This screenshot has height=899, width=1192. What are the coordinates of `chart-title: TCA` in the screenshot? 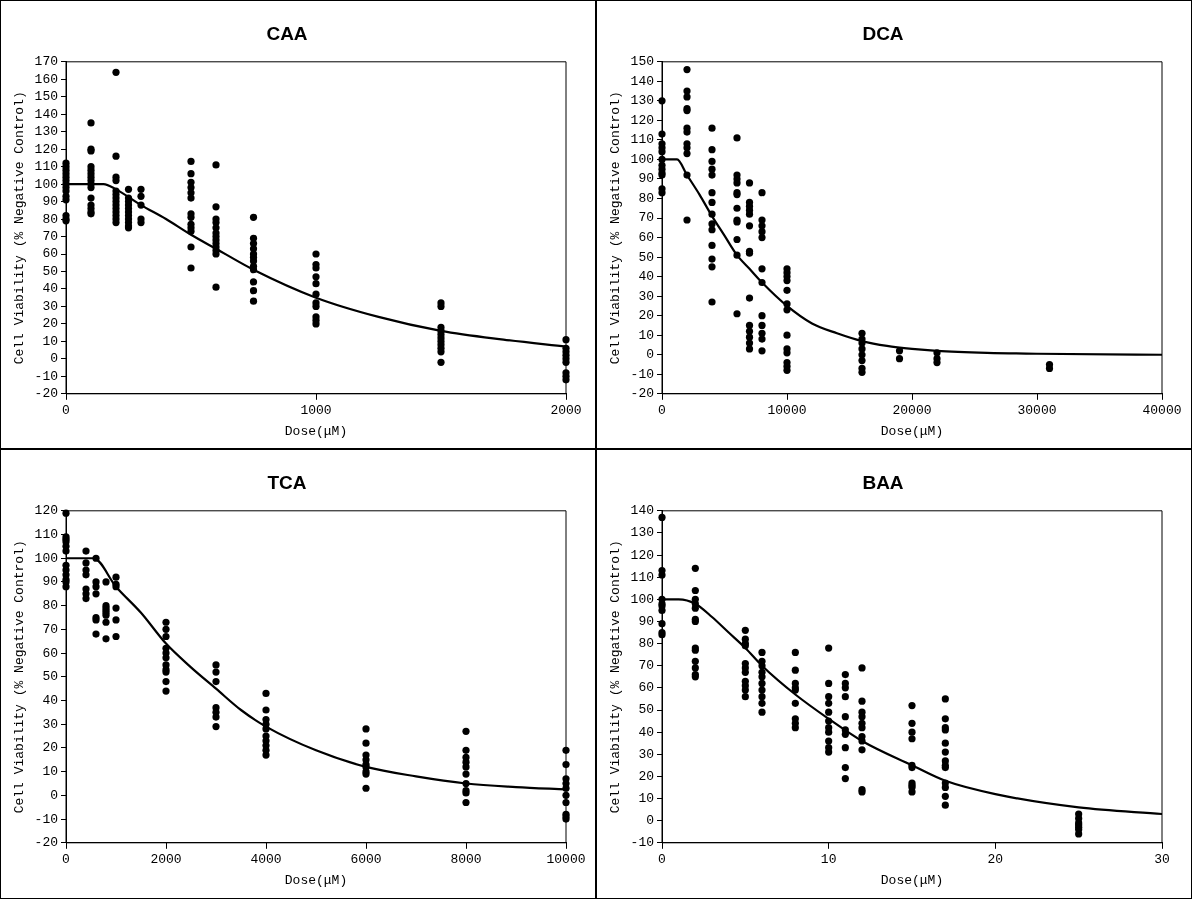 It's located at (287, 482).